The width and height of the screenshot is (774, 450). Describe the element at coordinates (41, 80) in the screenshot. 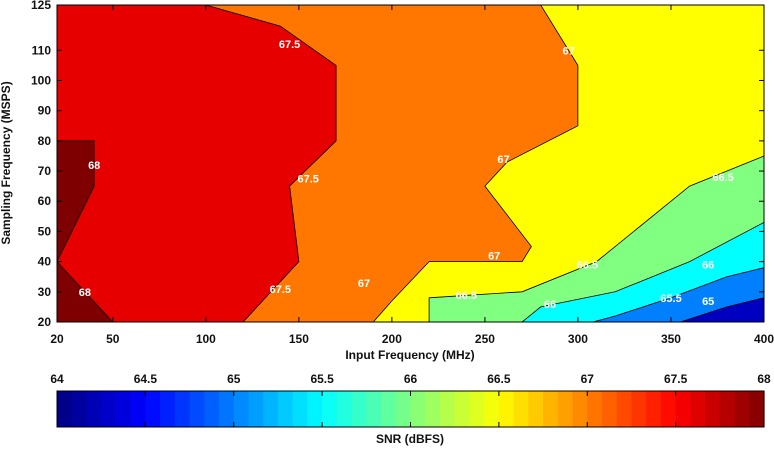

I see `y-tick-label-8: 100` at that location.